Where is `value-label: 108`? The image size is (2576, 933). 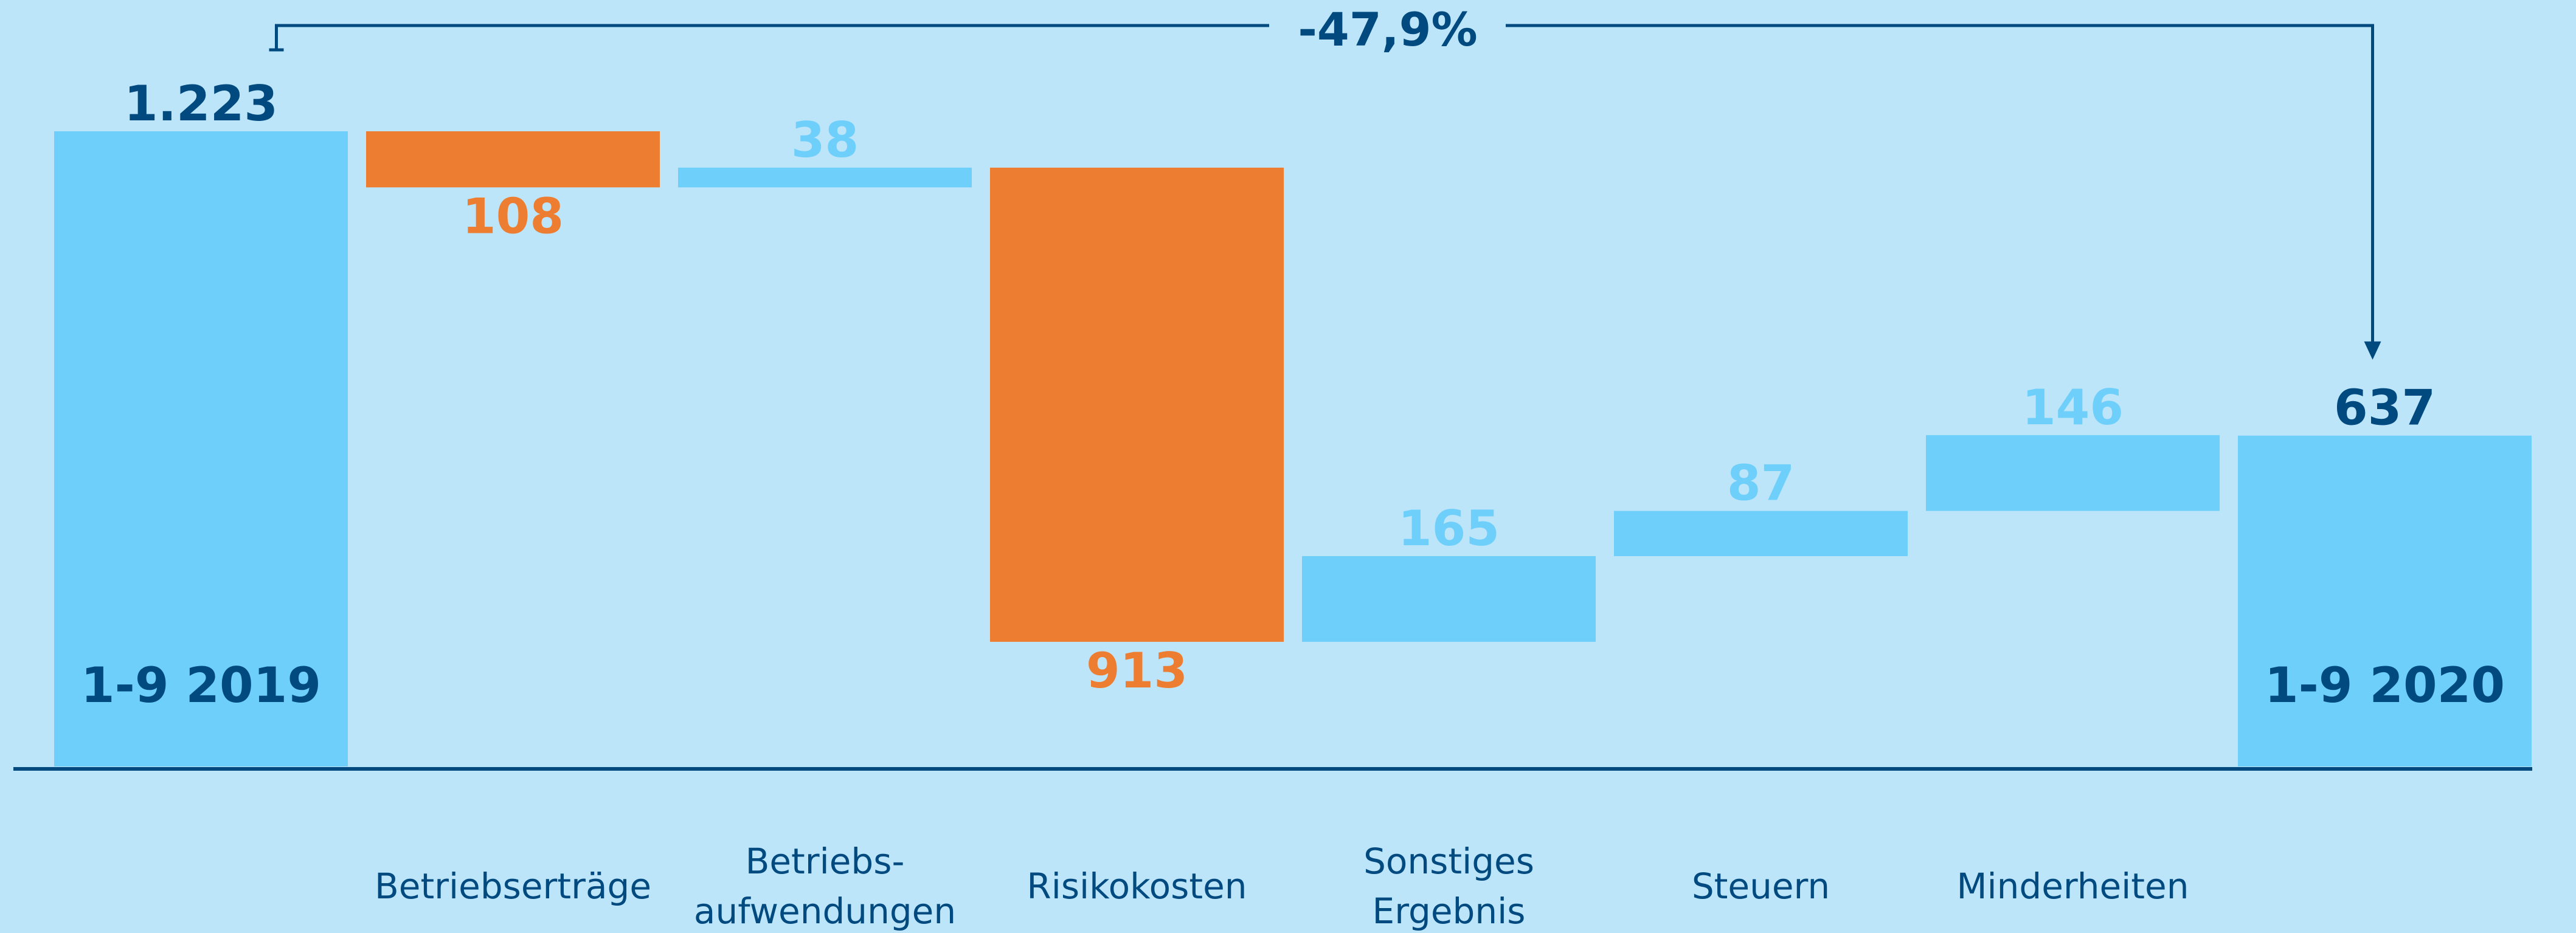 value-label: 108 is located at coordinates (513, 216).